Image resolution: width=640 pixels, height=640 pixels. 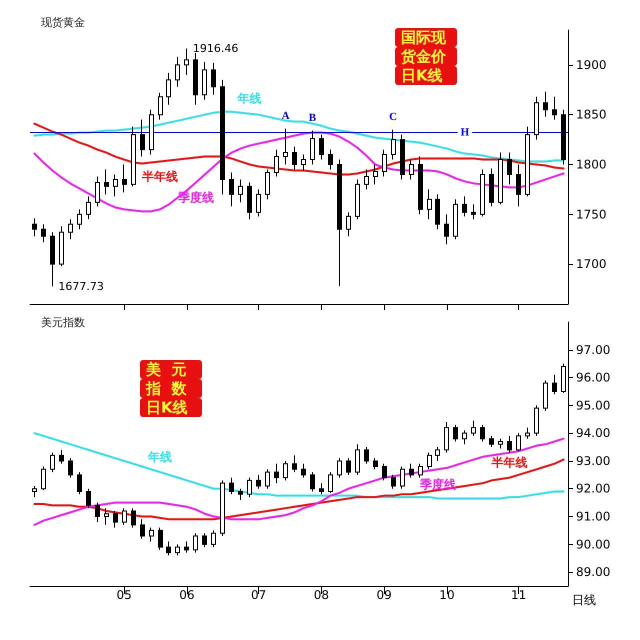 What do you see at coordinates (591, 264) in the screenshot?
I see `y-tick-label: 1700` at bounding box center [591, 264].